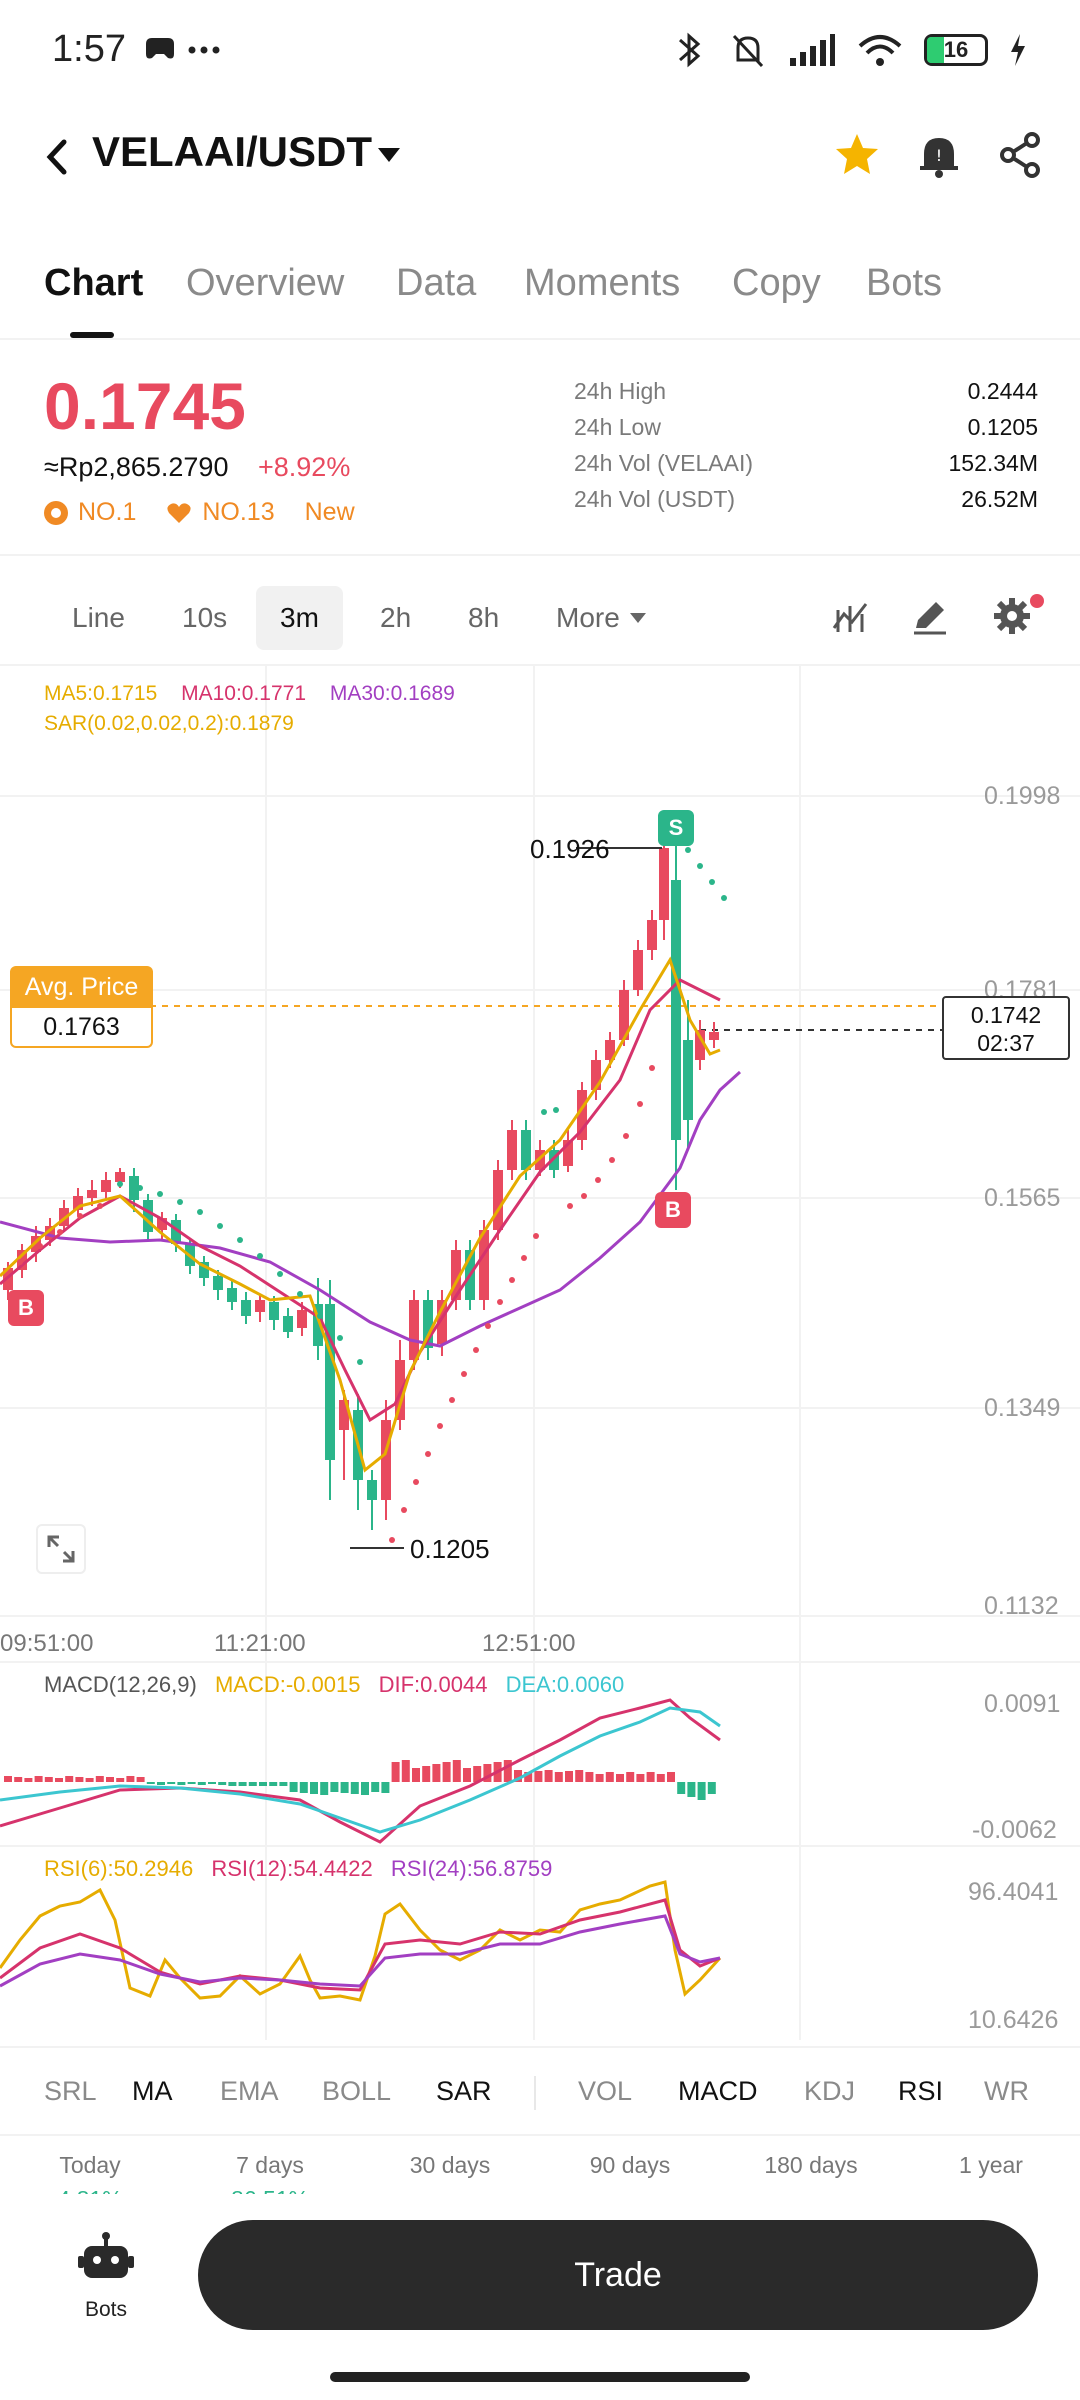 The height and width of the screenshot is (2400, 1080). I want to click on timeframe-10s: 10s, so click(205, 617).